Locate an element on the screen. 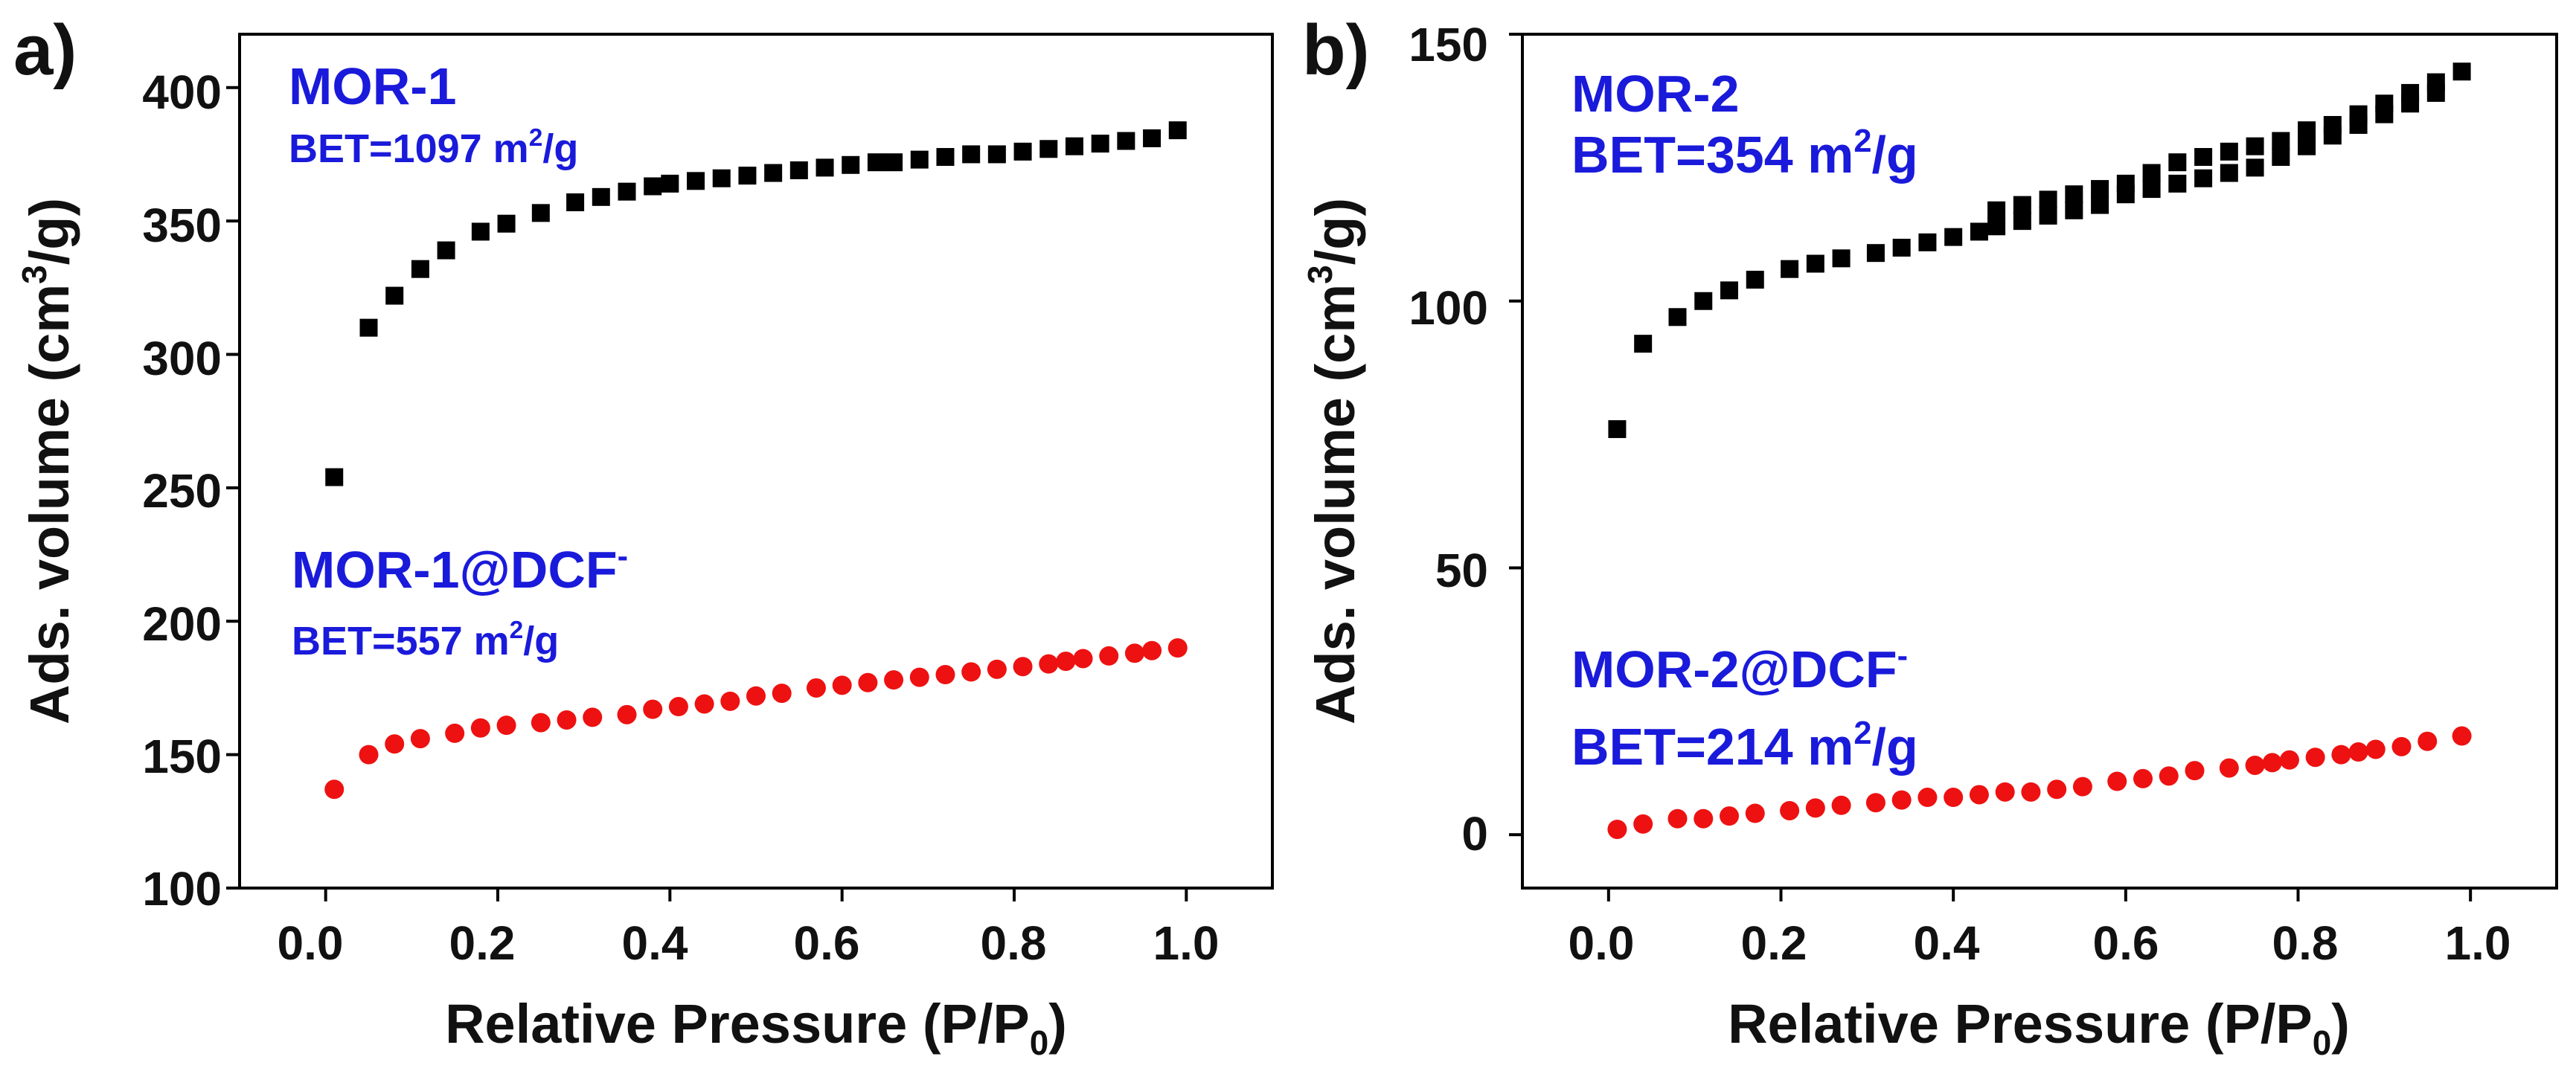 The width and height of the screenshot is (2576, 1074). panel-a-y-axis-title: Ads. volume (cm3/g) is located at coordinates (47, 461).